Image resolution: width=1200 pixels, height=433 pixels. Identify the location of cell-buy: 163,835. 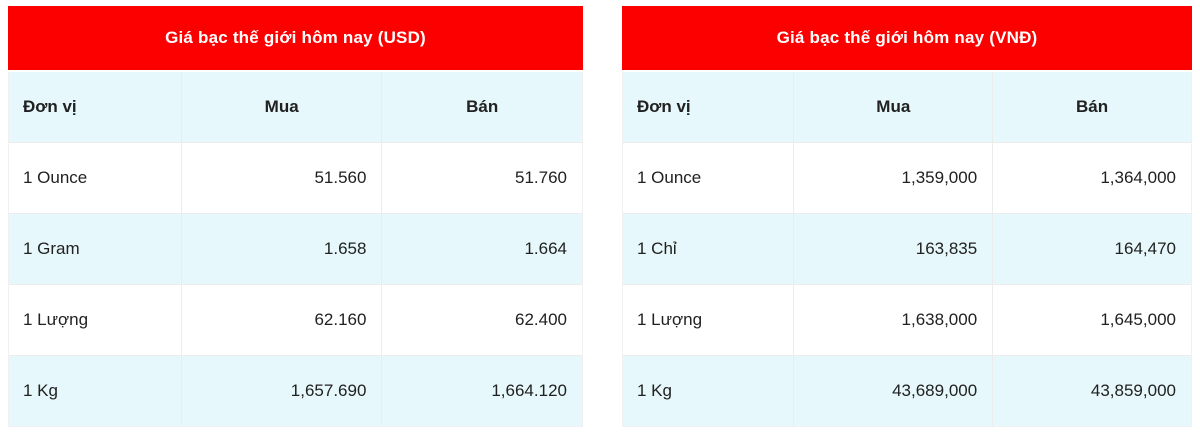
(892, 249).